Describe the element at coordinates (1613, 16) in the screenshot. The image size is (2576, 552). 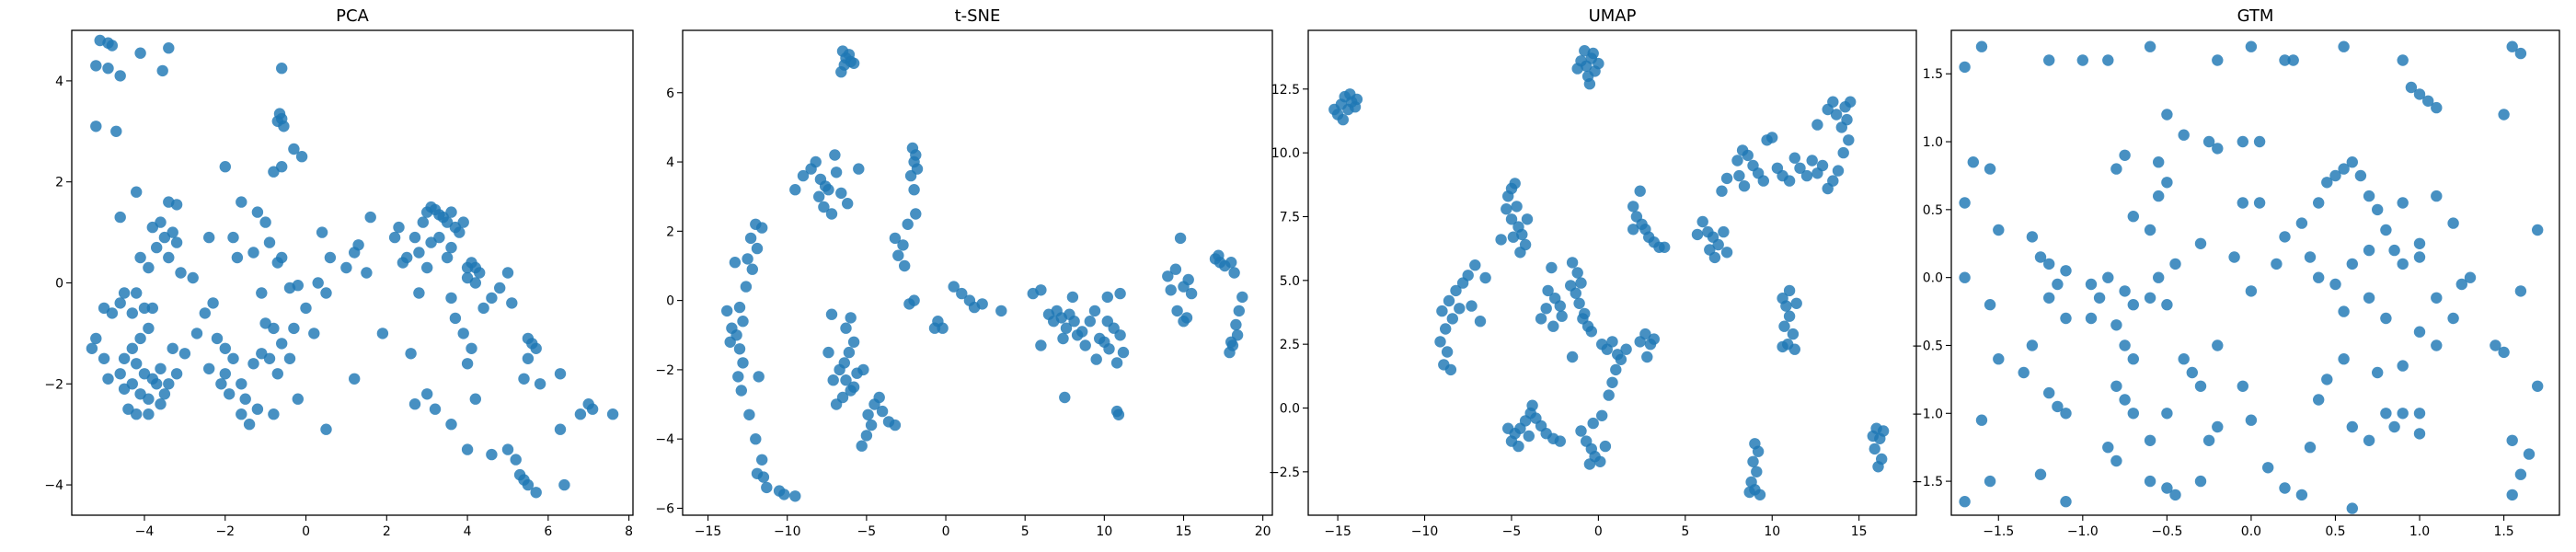
I see `umap-title: UMAP` at that location.